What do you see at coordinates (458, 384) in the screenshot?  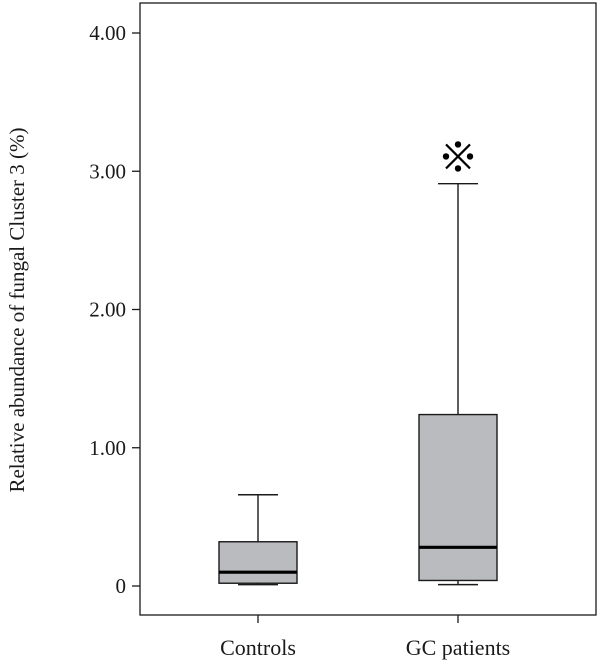 I see `box-gc-patients` at bounding box center [458, 384].